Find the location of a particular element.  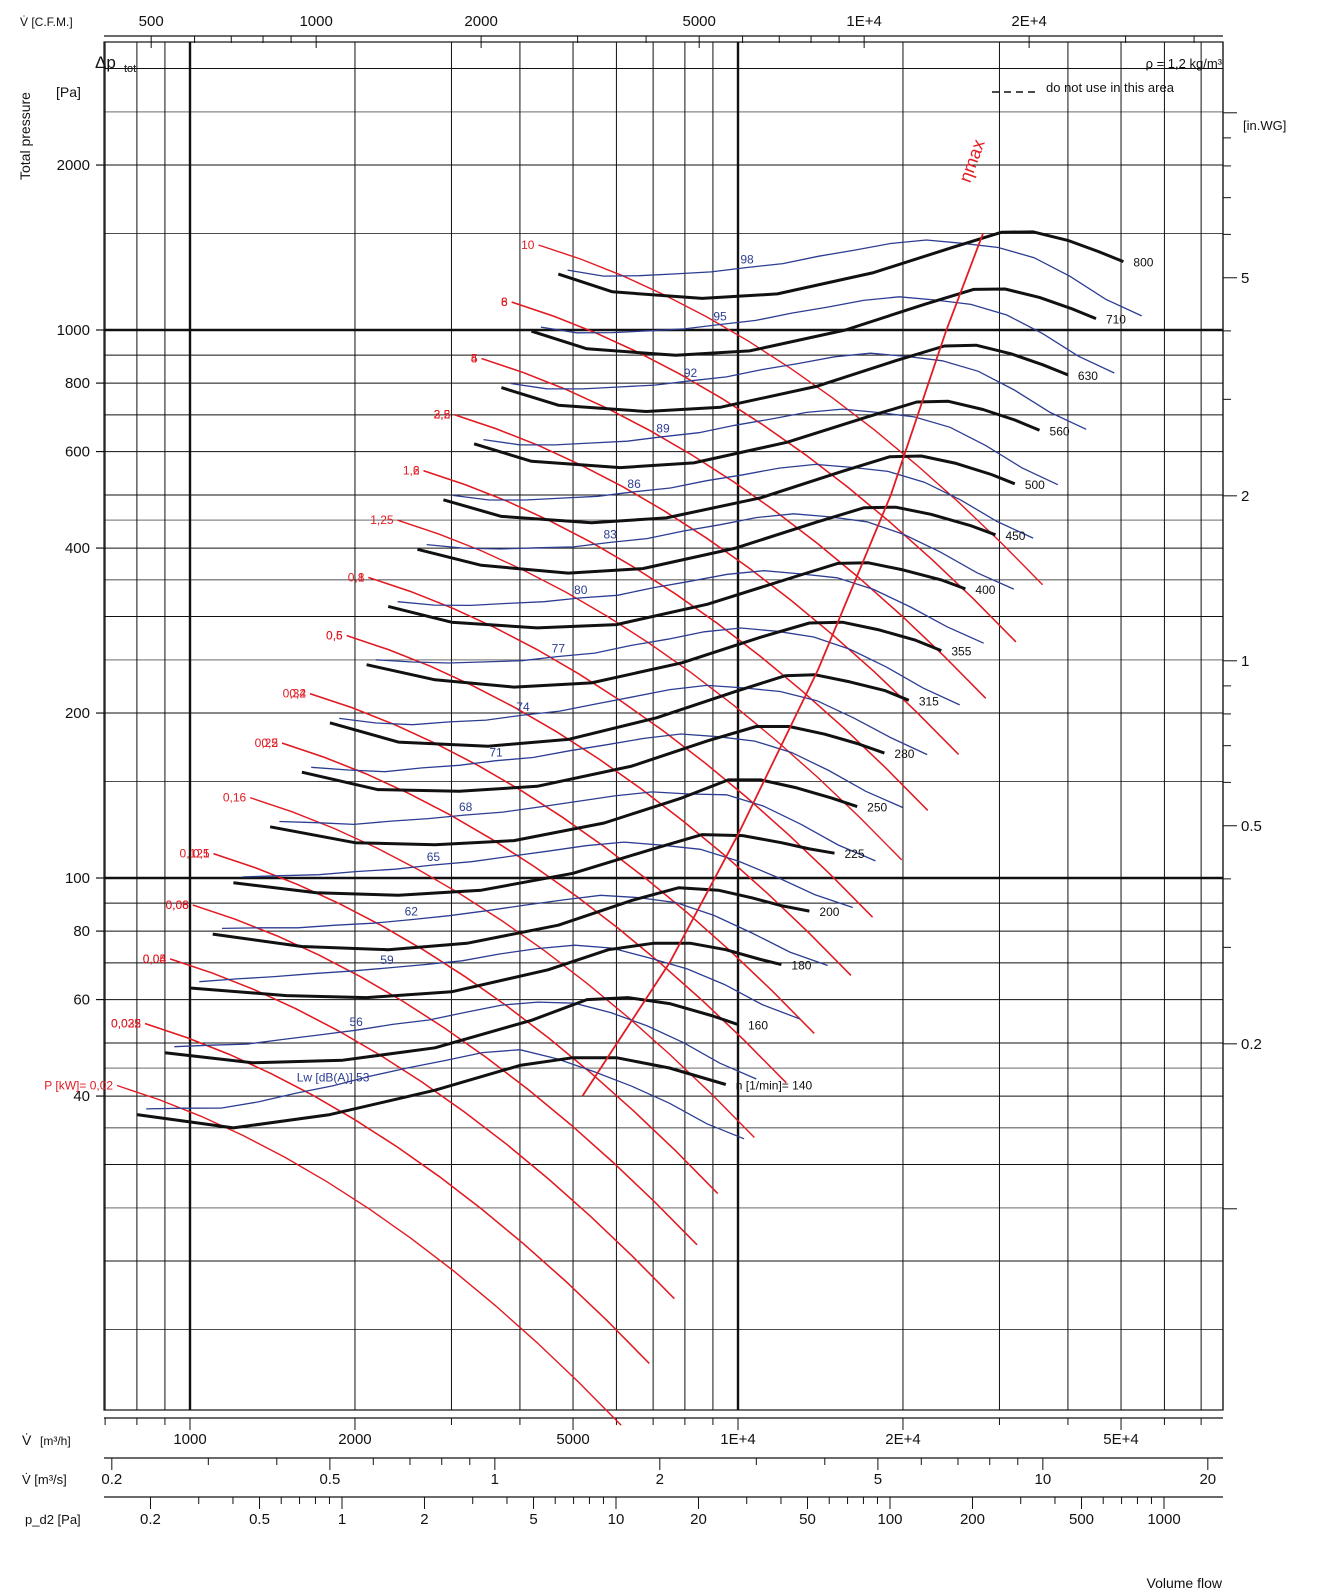

x-axis-symbol: V̇ is located at coordinates (27, 1440).